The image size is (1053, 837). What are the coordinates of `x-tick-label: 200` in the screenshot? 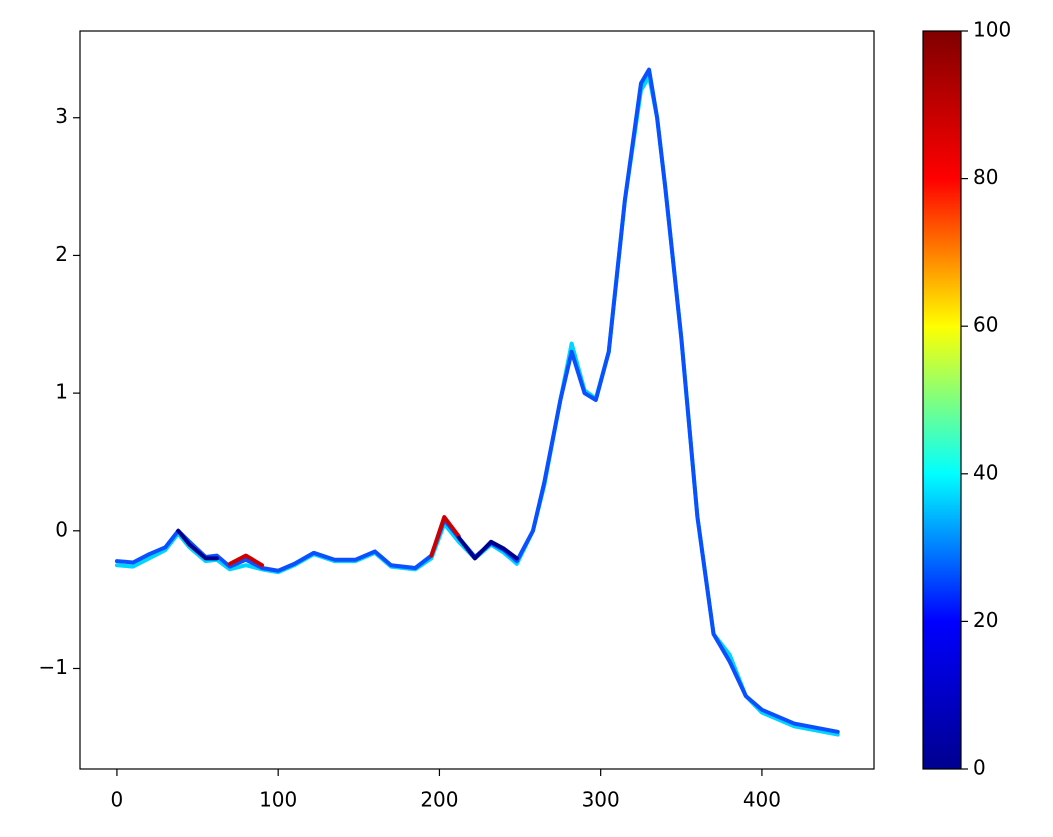 It's located at (439, 800).